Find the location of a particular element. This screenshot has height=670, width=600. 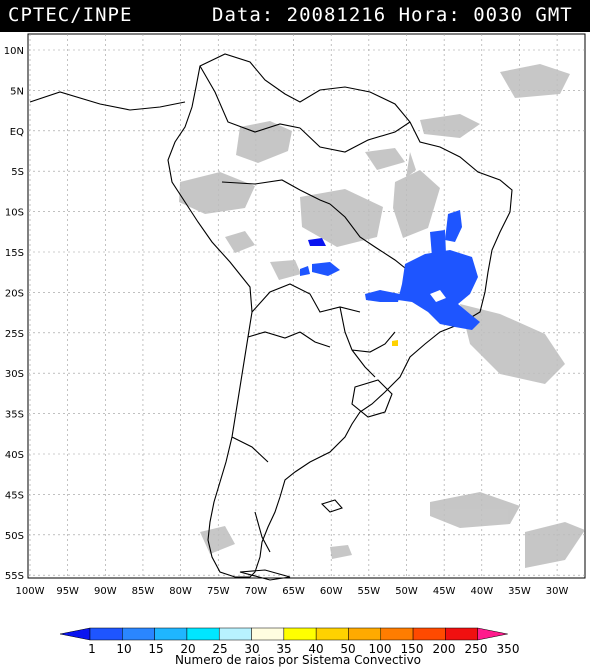

lat-tick-label: 10S is located at coordinates (14, 213).